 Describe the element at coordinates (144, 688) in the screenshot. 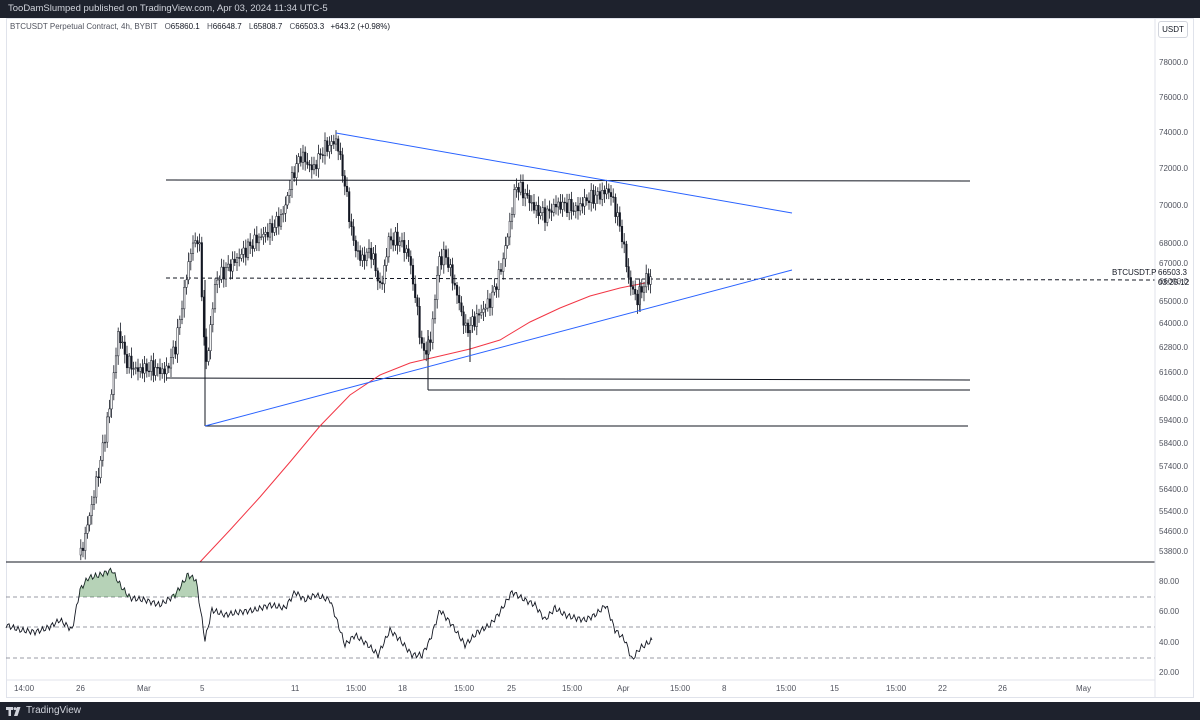

I see `time-axis-label: Mar` at that location.